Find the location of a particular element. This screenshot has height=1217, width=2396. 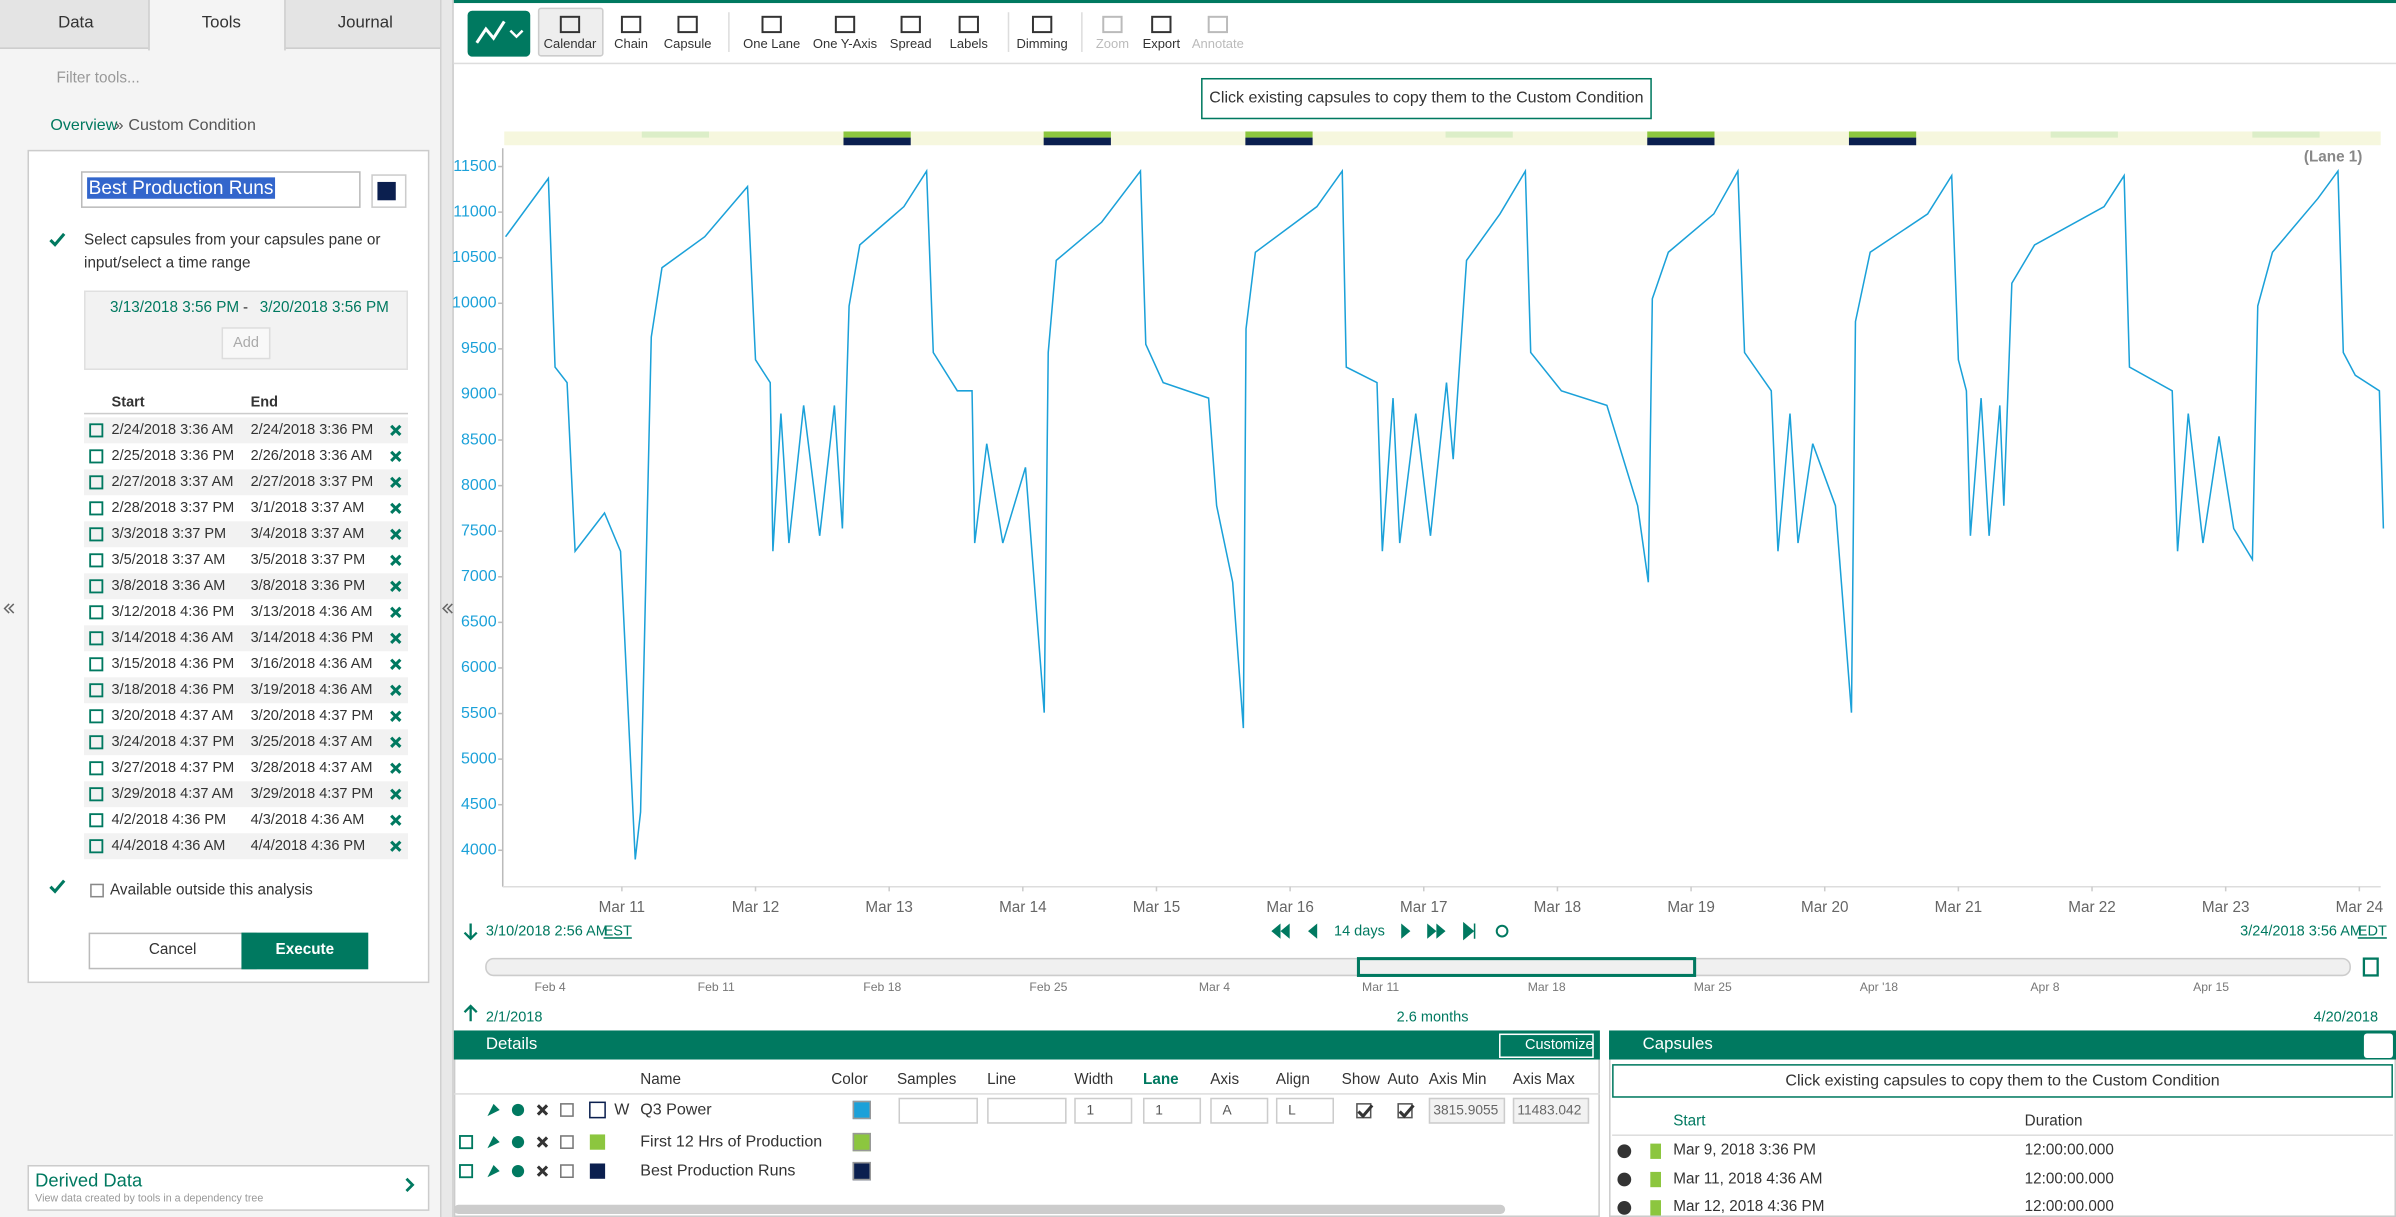

collapse-icon is located at coordinates (447, 608).